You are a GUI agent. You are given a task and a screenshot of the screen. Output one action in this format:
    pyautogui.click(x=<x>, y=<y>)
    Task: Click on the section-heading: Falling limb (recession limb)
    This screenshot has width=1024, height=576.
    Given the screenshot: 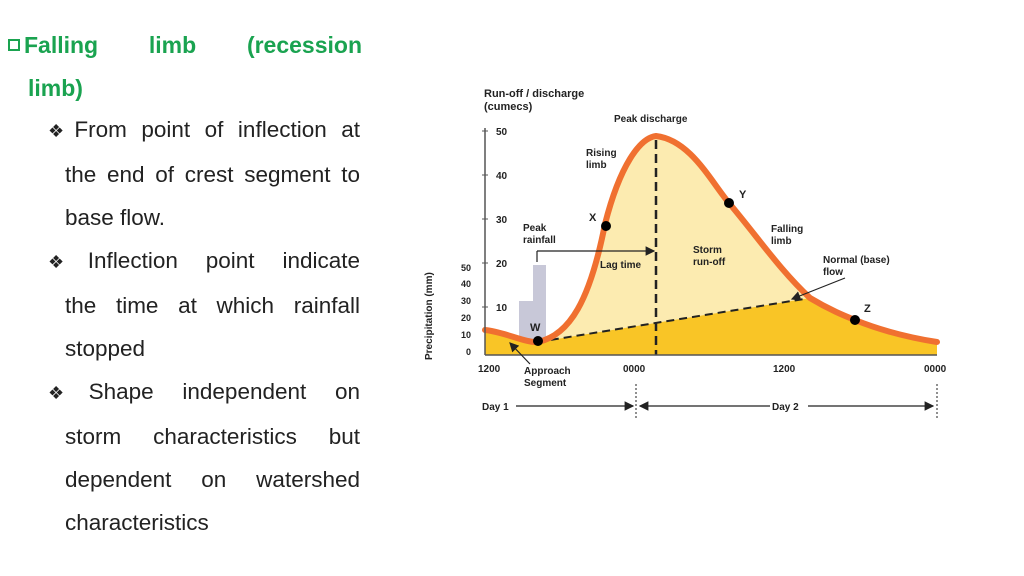 What is the action you would take?
    pyautogui.click(x=185, y=67)
    